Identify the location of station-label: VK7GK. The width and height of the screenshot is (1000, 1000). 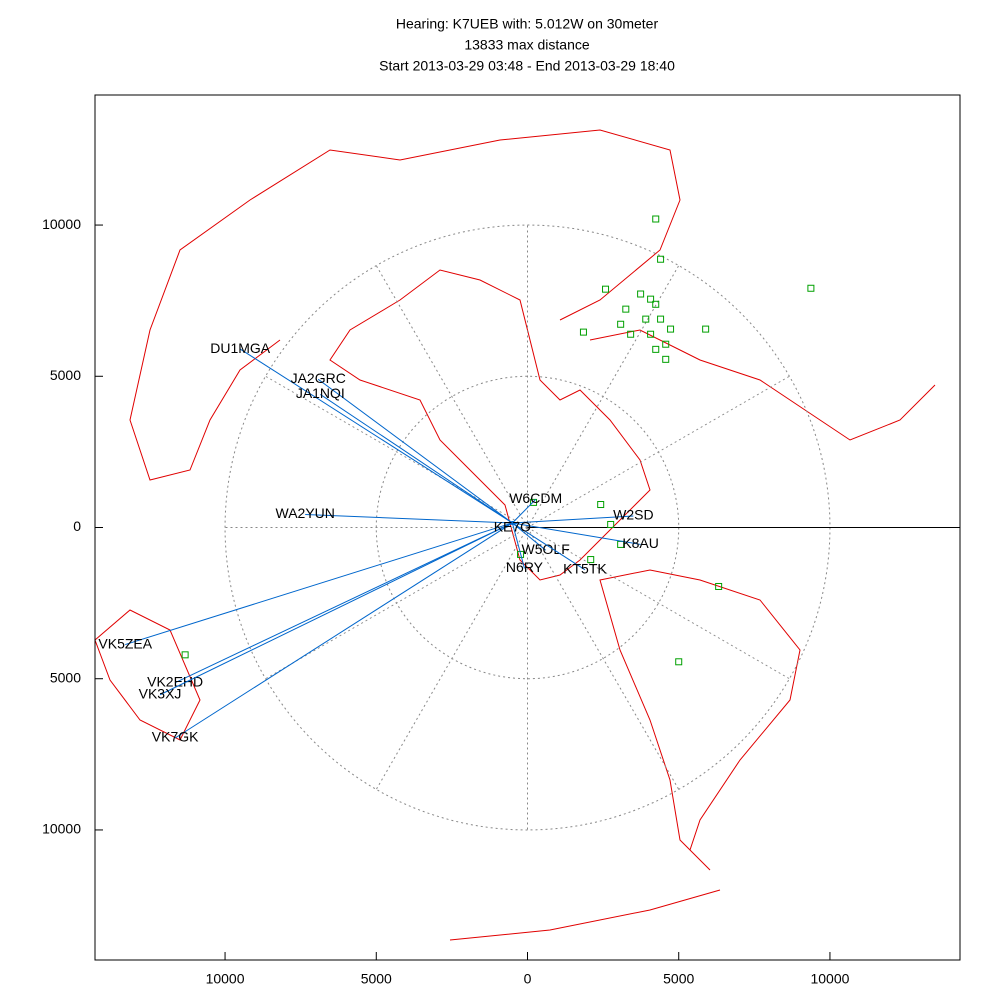
(175, 737).